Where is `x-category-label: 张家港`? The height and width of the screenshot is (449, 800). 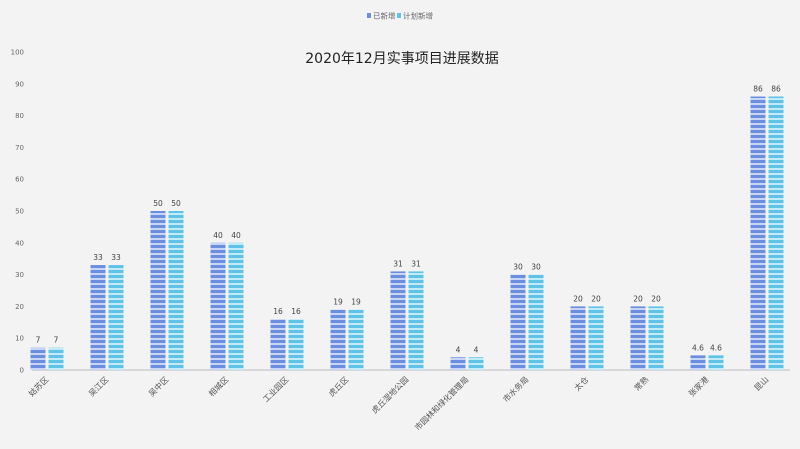 x-category-label: 张家港 is located at coordinates (698, 386).